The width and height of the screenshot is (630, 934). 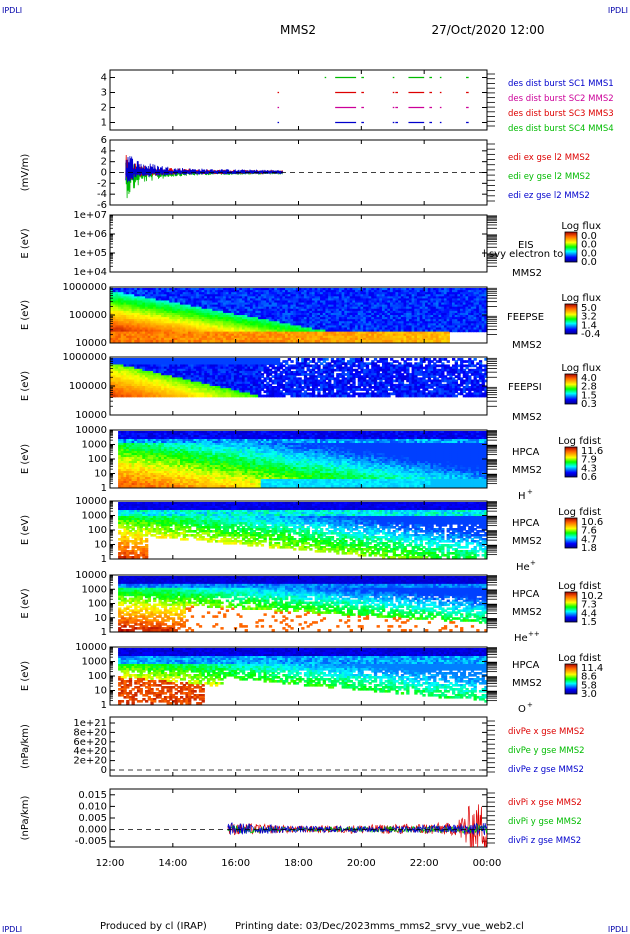 I want to click on y-tick-label: -6, so click(x=102, y=205).